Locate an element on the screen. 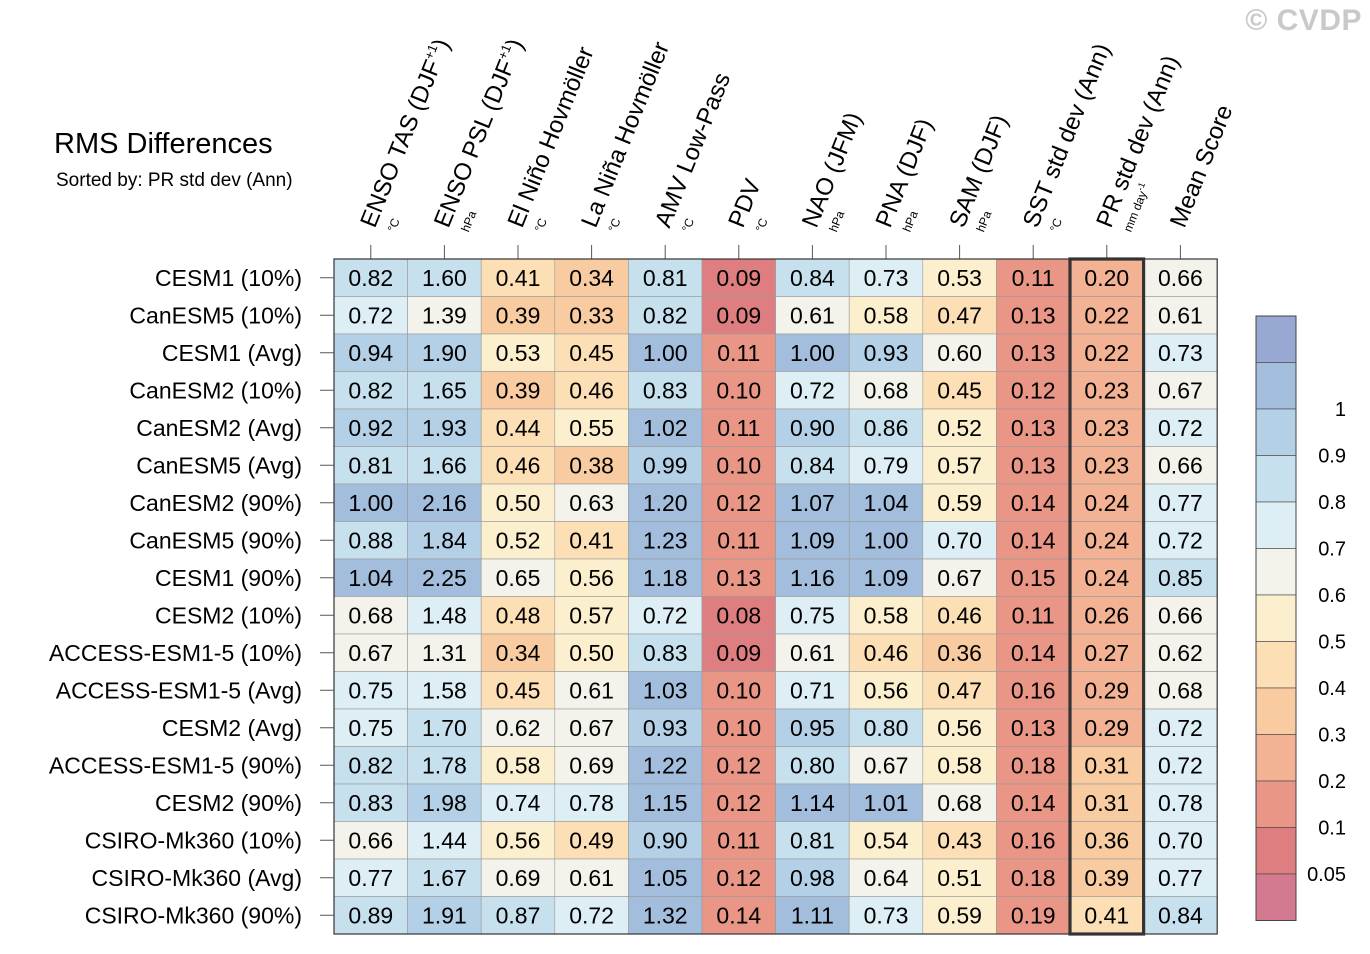 The image size is (1370, 954). sort-column-highlight is located at coordinates (1107, 596).